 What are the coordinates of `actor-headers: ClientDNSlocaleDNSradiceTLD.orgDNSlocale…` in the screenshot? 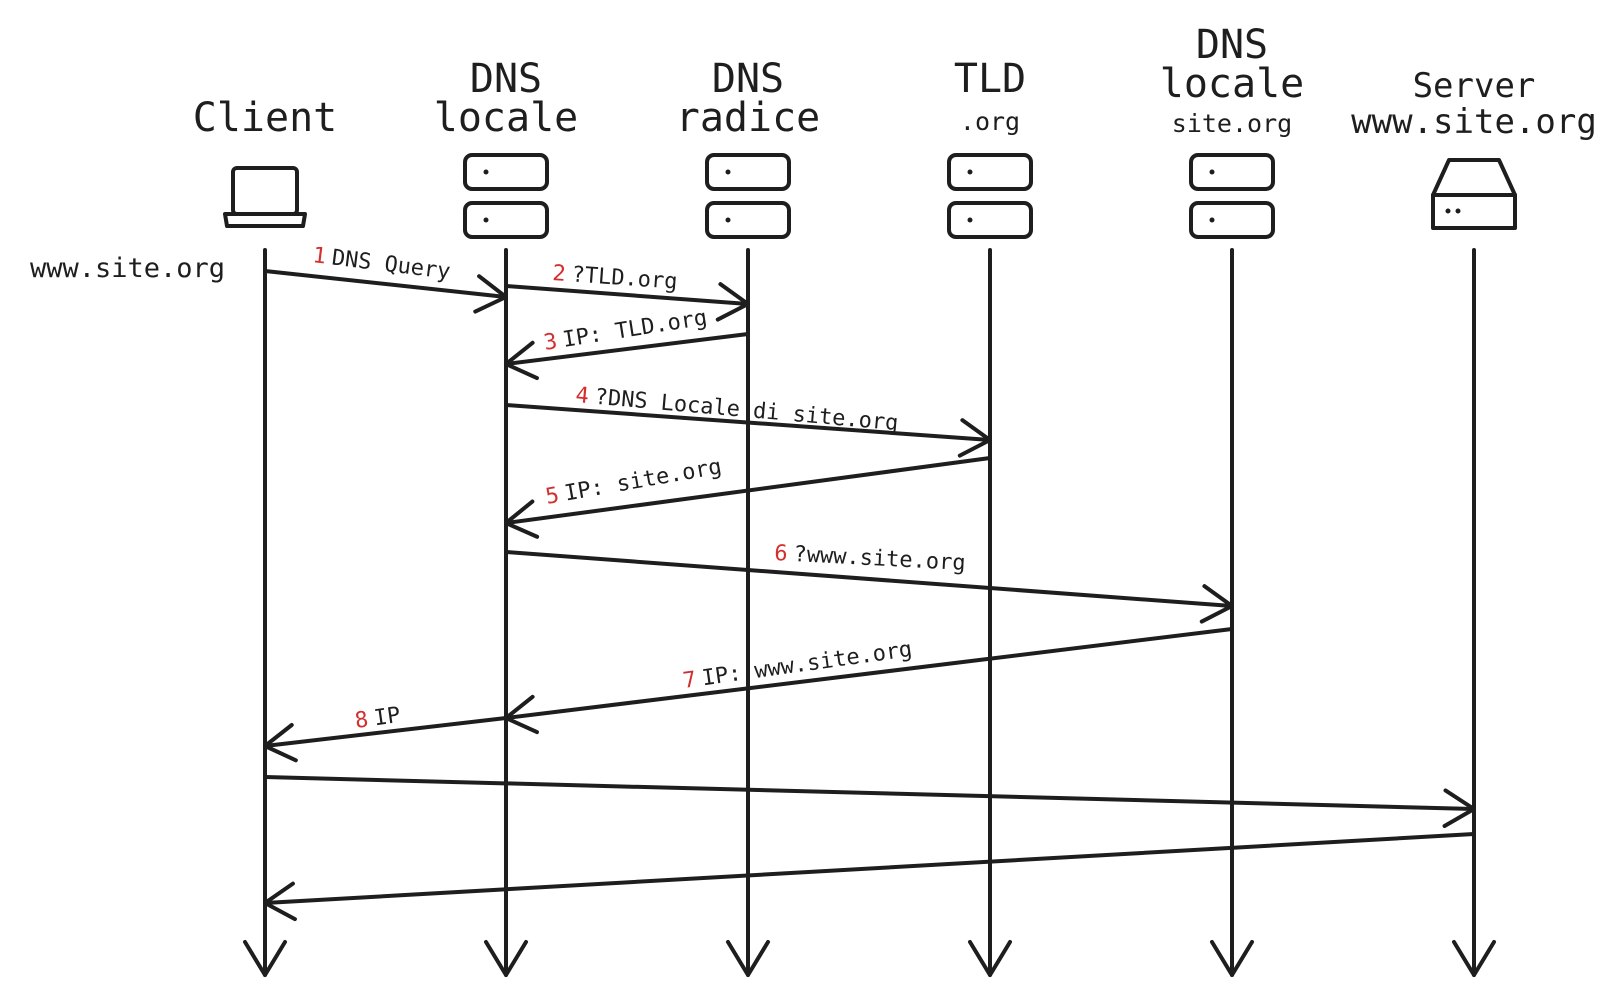 It's located at (895, 82).